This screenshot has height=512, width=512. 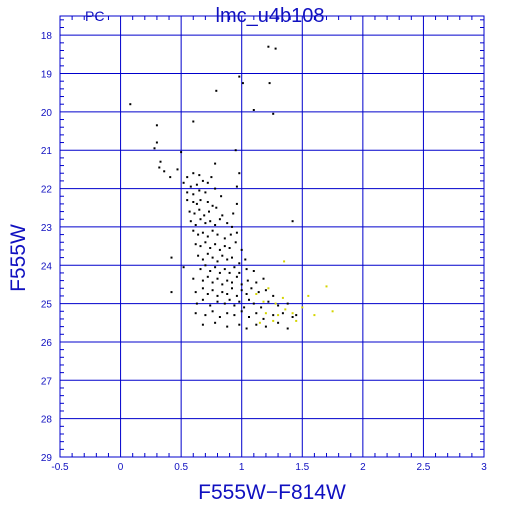 I want to click on x-tick-label: 2, so click(x=363, y=467).